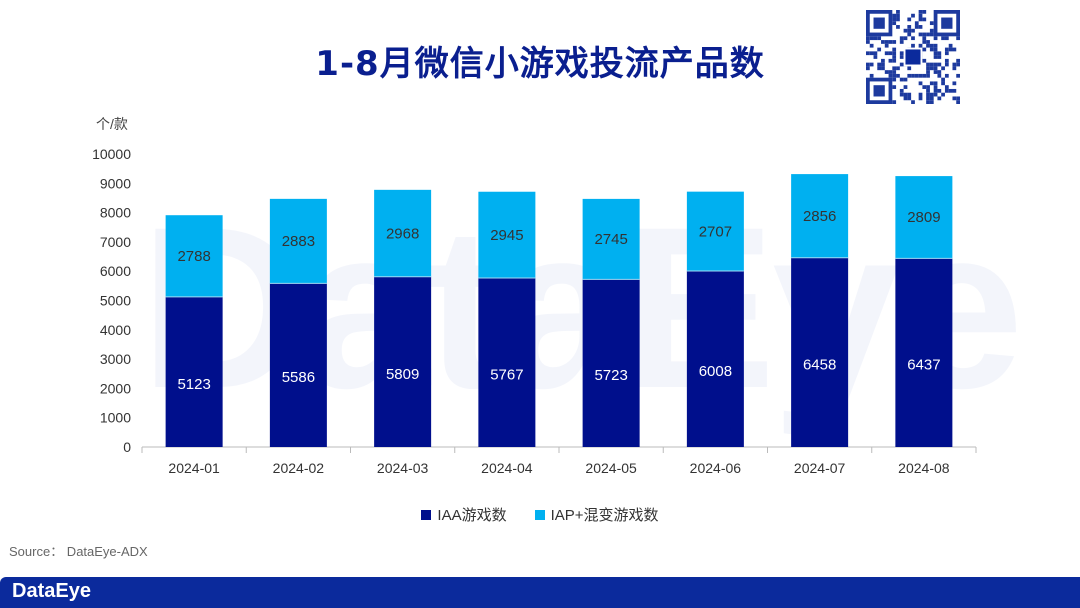 The image size is (1080, 608). What do you see at coordinates (298, 377) in the screenshot?
I see `data-label: 5586` at bounding box center [298, 377].